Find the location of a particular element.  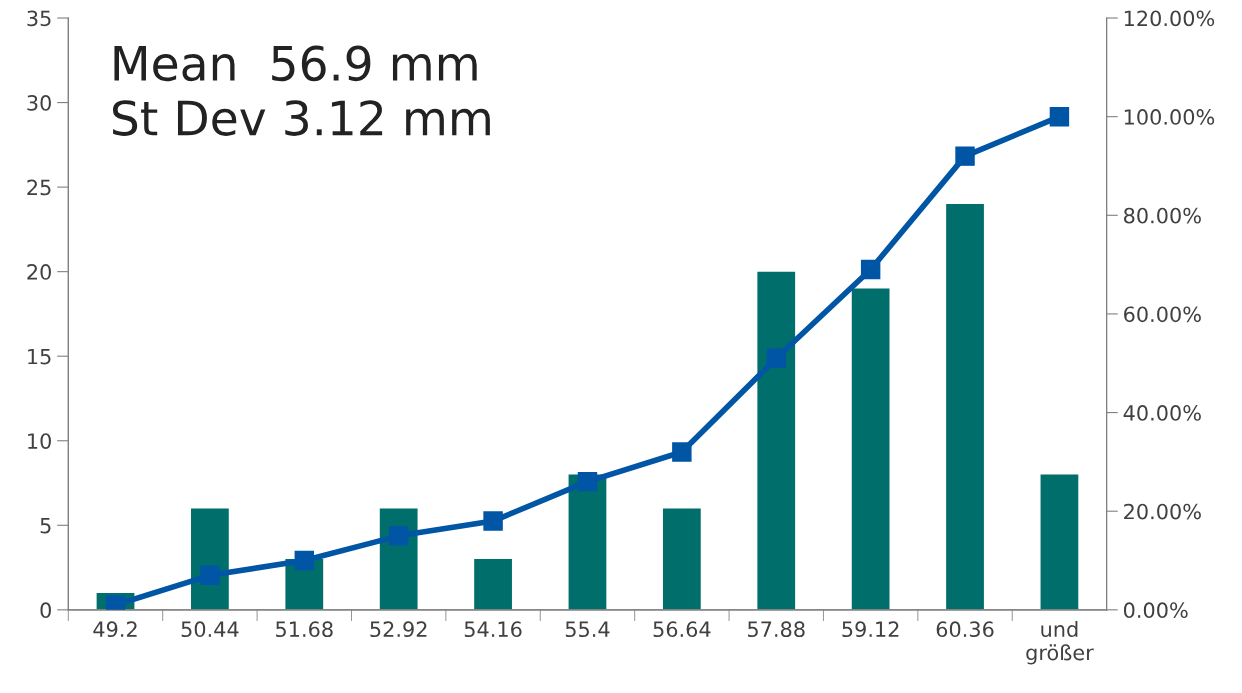

y-tick-label: 5 is located at coordinates (45, 526).